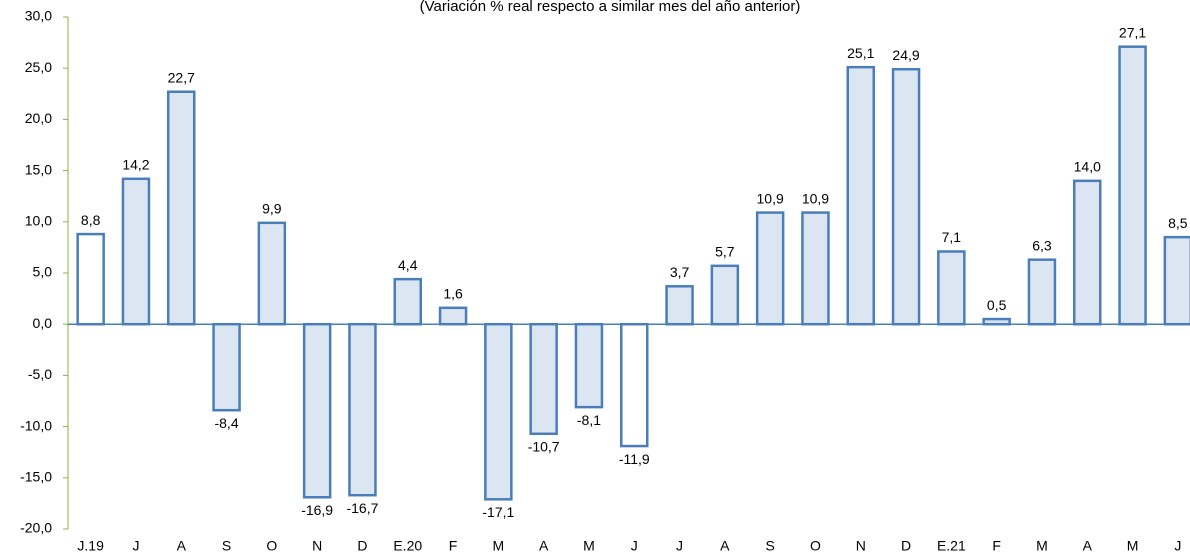 This screenshot has height=558, width=1190. Describe the element at coordinates (1042, 245) in the screenshot. I see `value-label: 6,3` at that location.